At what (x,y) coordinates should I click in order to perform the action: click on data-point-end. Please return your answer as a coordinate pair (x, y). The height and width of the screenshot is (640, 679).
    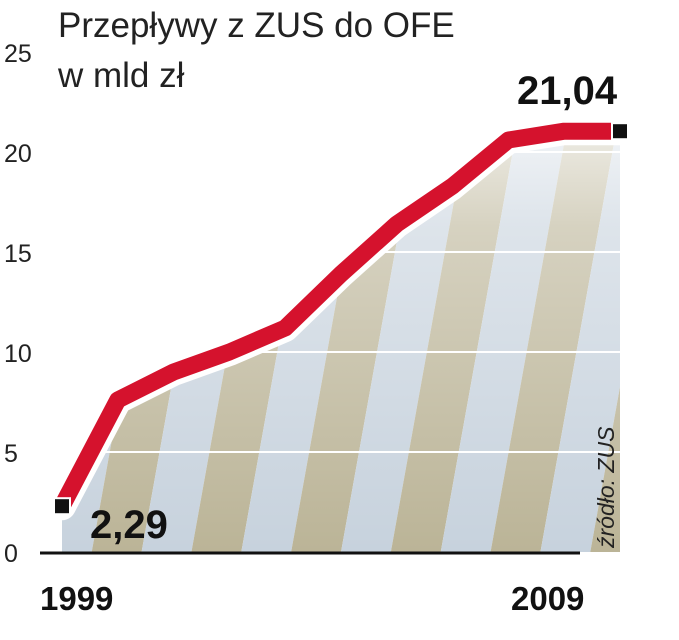
    Looking at the image, I should click on (620, 131).